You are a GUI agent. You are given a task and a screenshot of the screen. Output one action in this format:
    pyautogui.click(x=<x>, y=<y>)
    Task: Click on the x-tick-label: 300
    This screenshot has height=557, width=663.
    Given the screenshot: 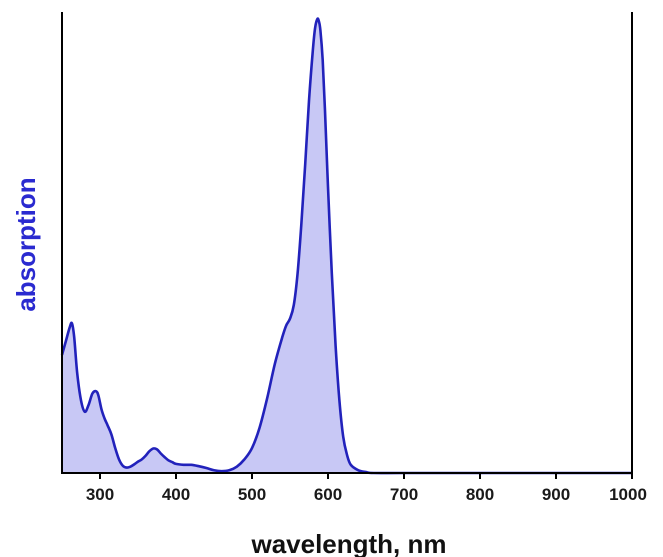 What is the action you would take?
    pyautogui.click(x=100, y=494)
    